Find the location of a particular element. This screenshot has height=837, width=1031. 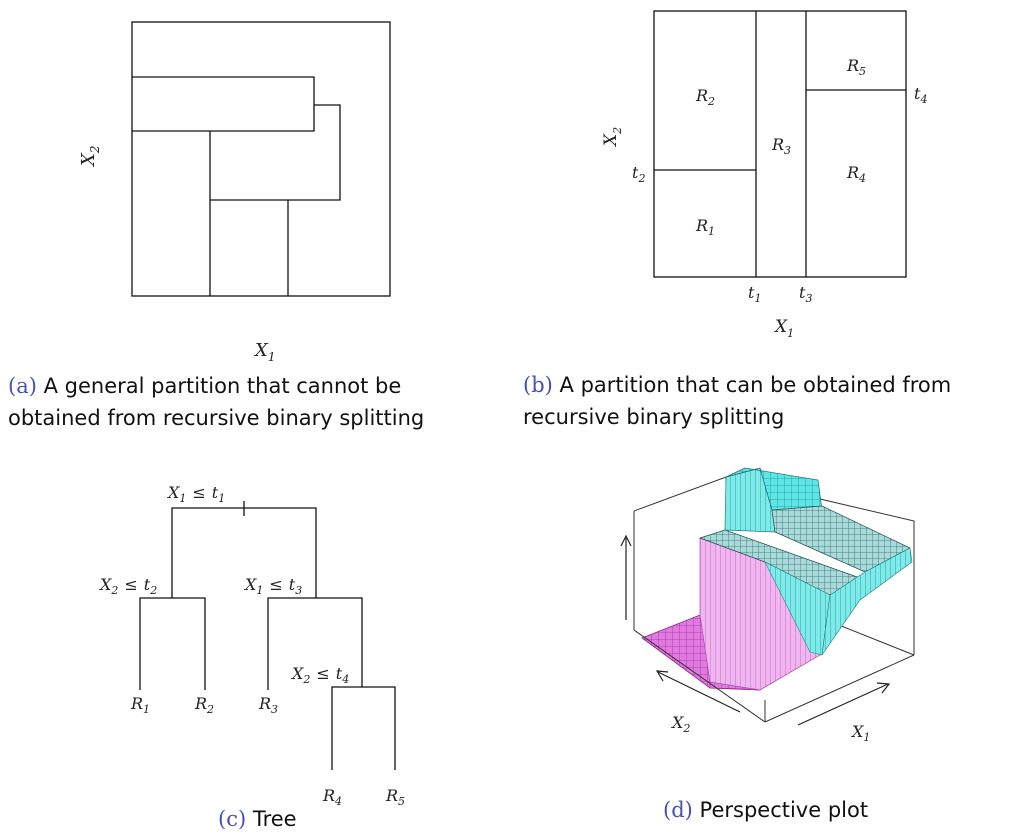

box-front-right is located at coordinates (839, 688).